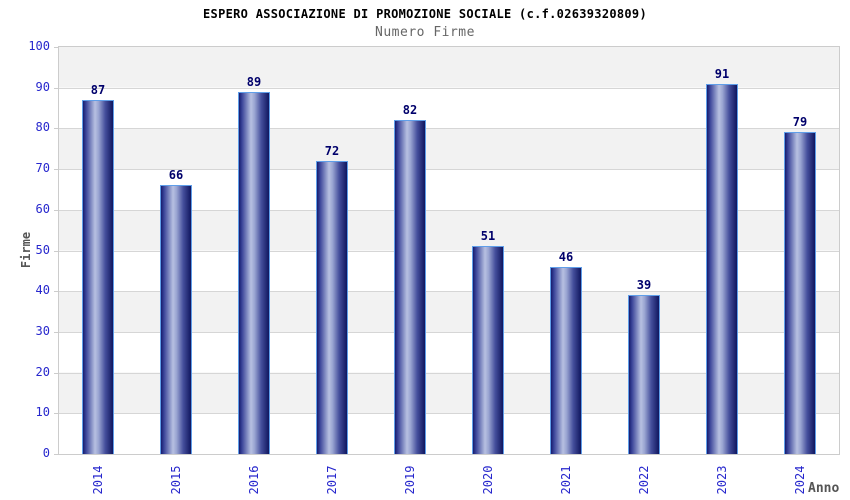 The width and height of the screenshot is (850, 500). Describe the element at coordinates (824, 488) in the screenshot. I see `x-axis-title: Anno` at that location.